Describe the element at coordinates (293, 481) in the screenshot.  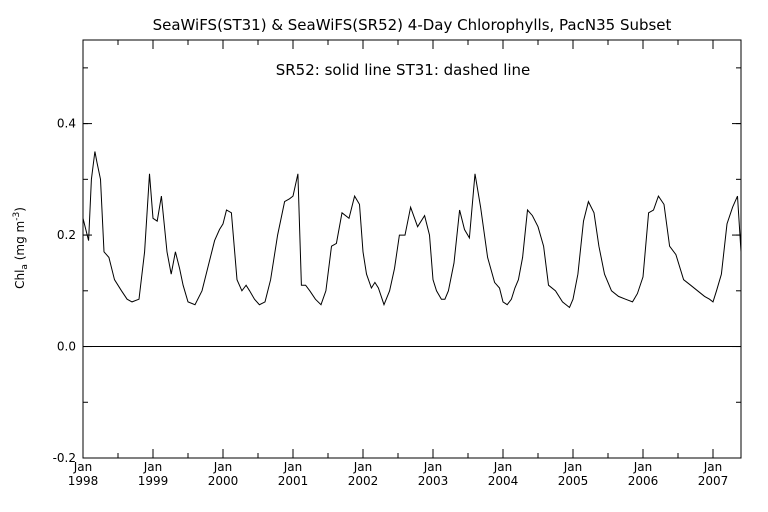
I see `x-tick-year-label: 2001` at that location.